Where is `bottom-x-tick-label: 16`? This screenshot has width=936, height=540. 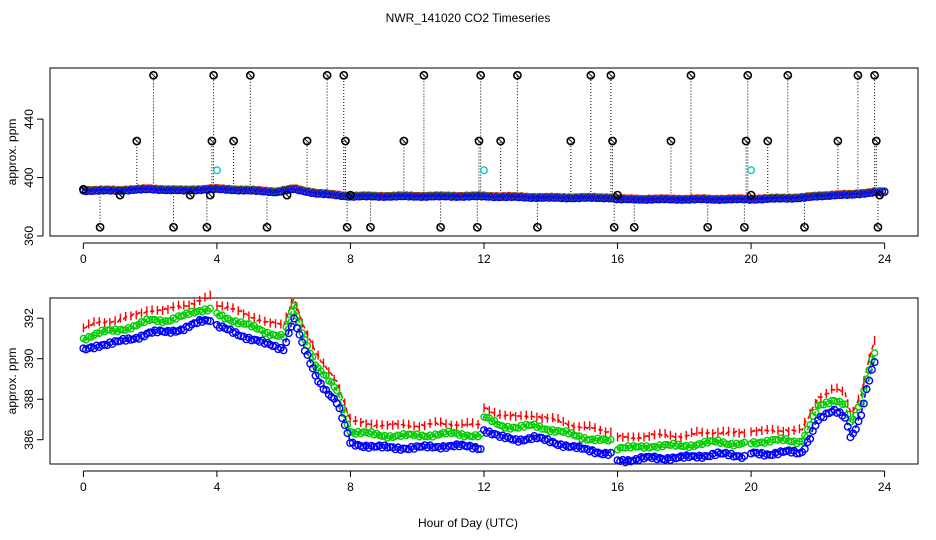
bottom-x-tick-label: 16 is located at coordinates (618, 487).